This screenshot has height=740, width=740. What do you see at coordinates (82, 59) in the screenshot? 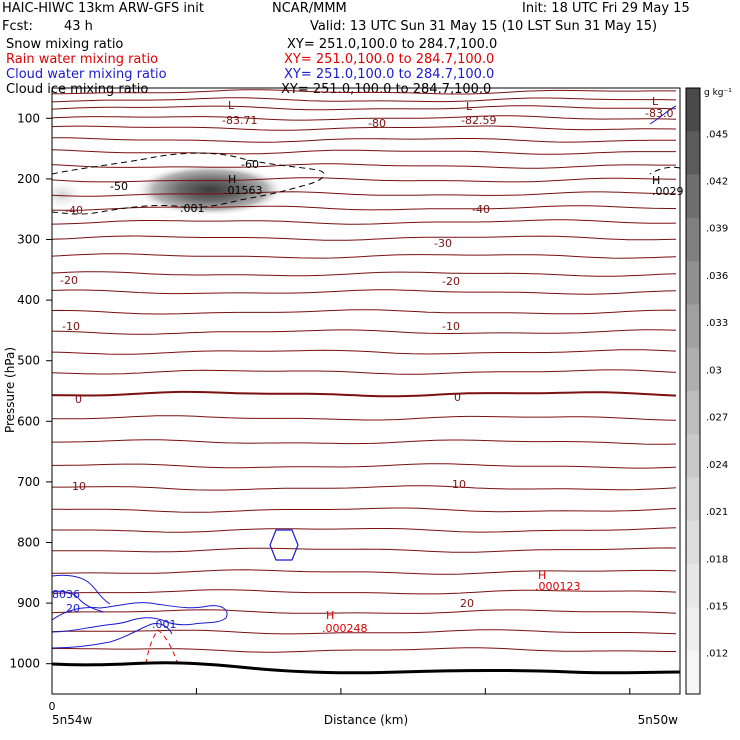
I see `field-rain-name: Rain water mixing ratio` at bounding box center [82, 59].